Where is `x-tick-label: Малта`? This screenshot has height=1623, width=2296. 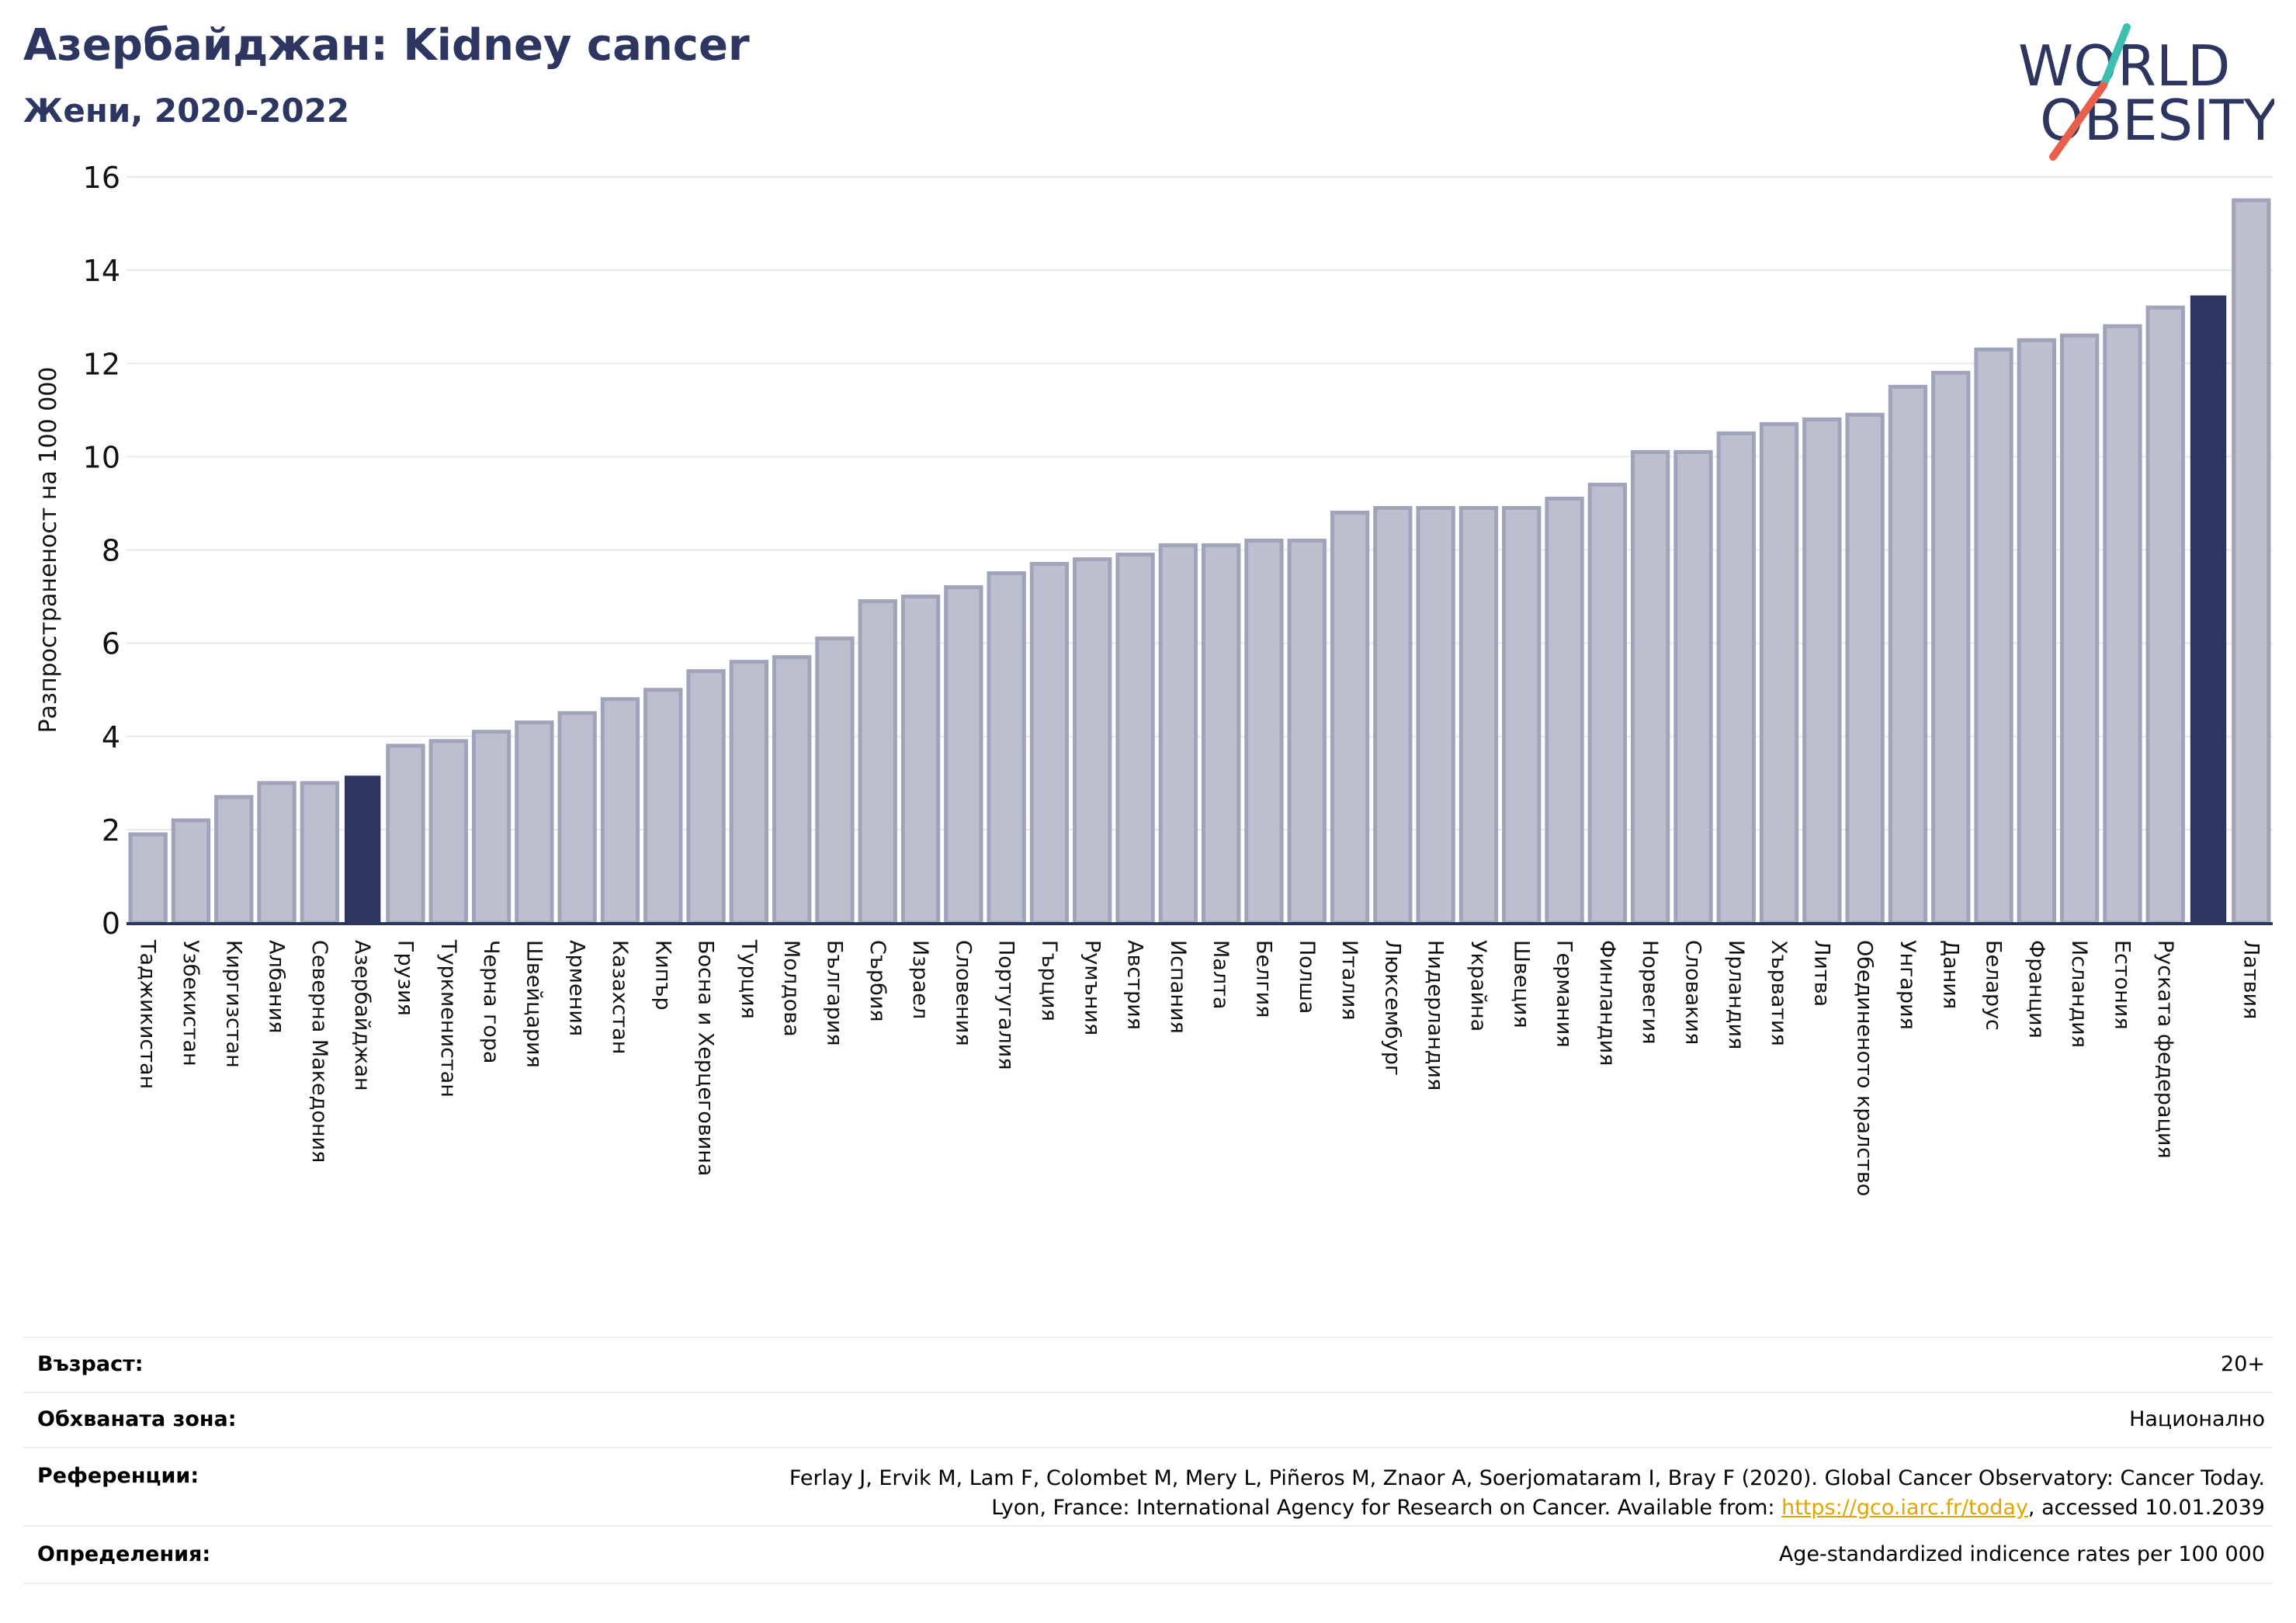
x-tick-label: Малта is located at coordinates (1221, 974).